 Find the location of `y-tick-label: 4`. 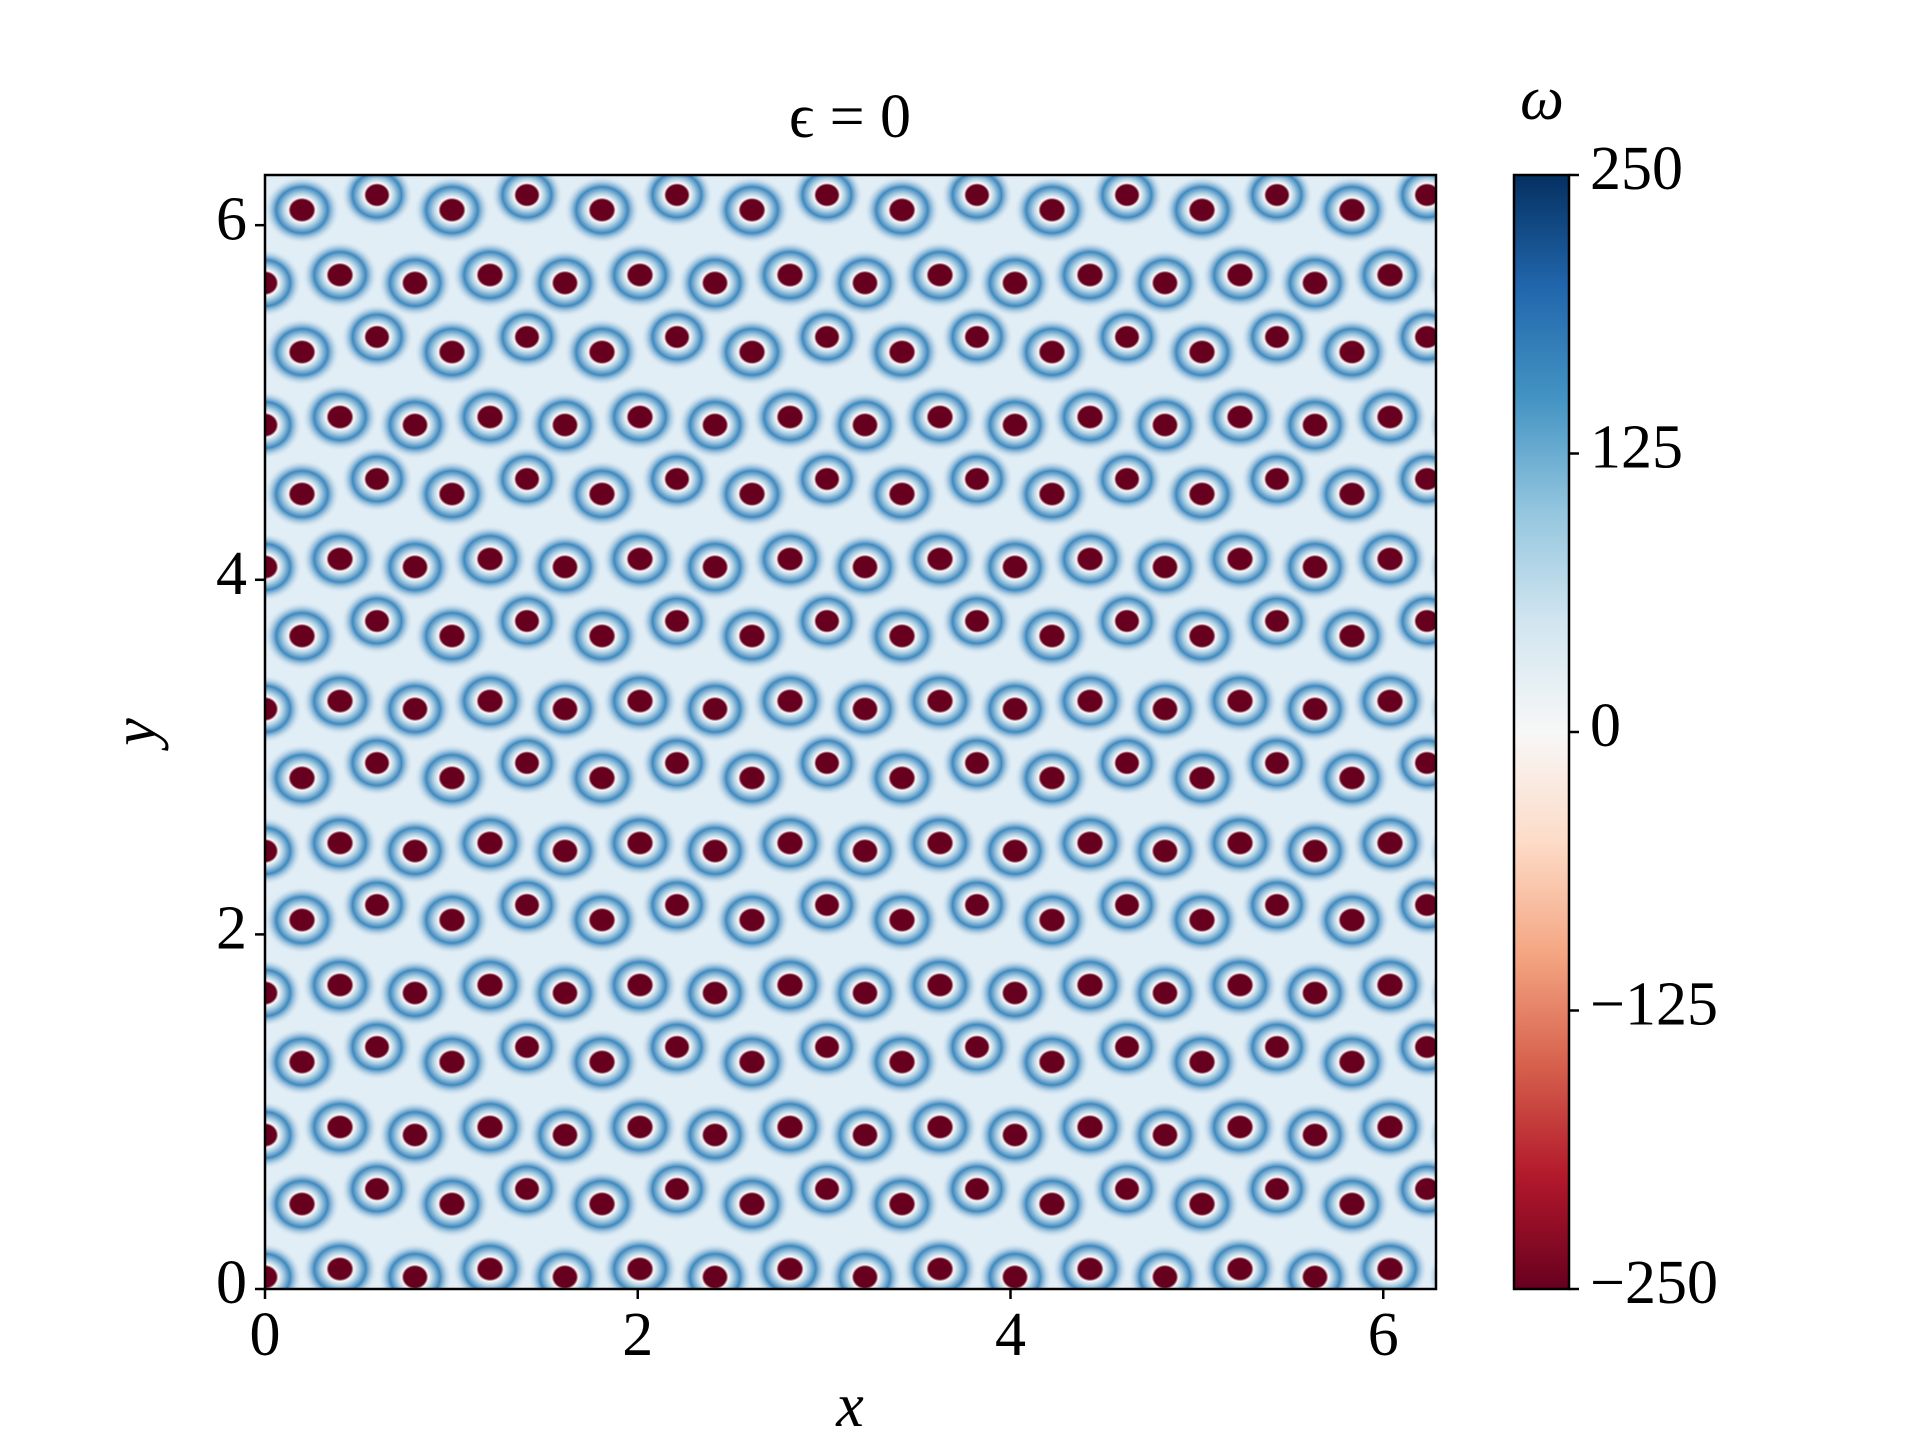

y-tick-label: 4 is located at coordinates (231, 574).